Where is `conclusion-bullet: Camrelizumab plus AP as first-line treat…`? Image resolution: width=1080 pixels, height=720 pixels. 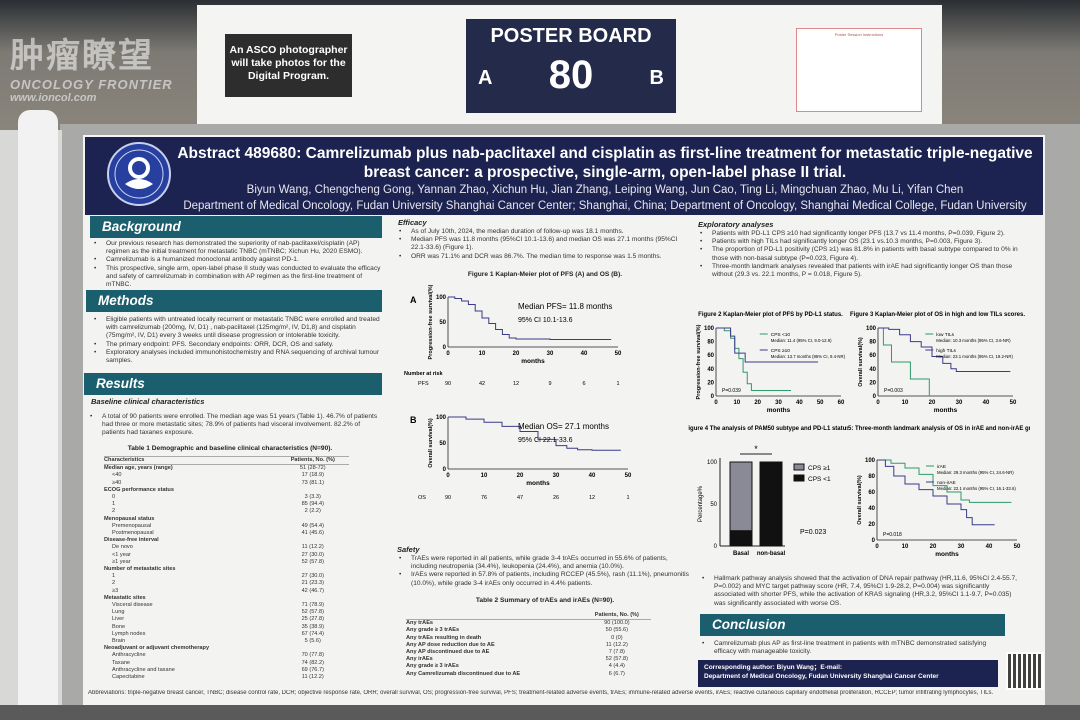 conclusion-bullet: Camrelizumab plus AP as first-line treat… is located at coordinates (855, 648).